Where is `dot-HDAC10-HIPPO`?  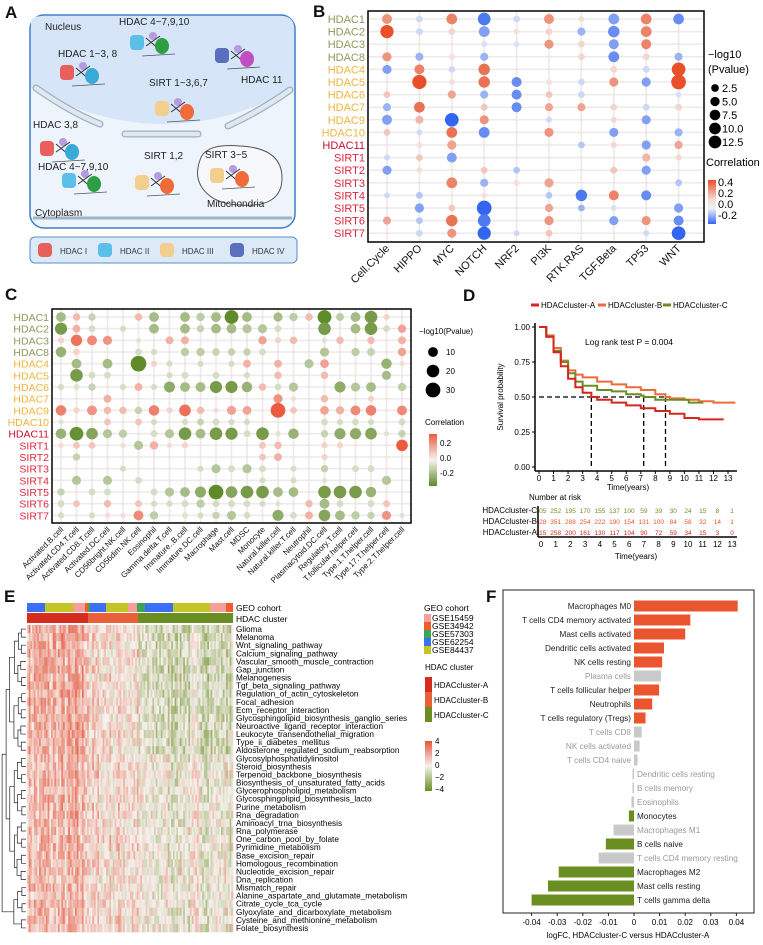 dot-HDAC10-HIPPO is located at coordinates (419, 132).